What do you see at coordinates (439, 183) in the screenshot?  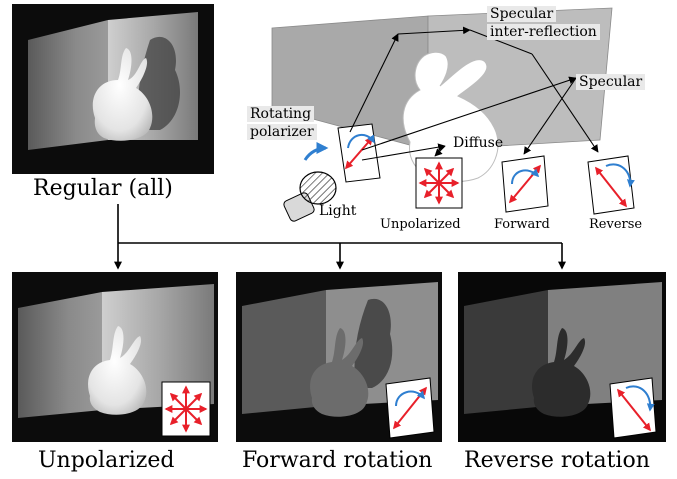 I see `state-unpolarized` at bounding box center [439, 183].